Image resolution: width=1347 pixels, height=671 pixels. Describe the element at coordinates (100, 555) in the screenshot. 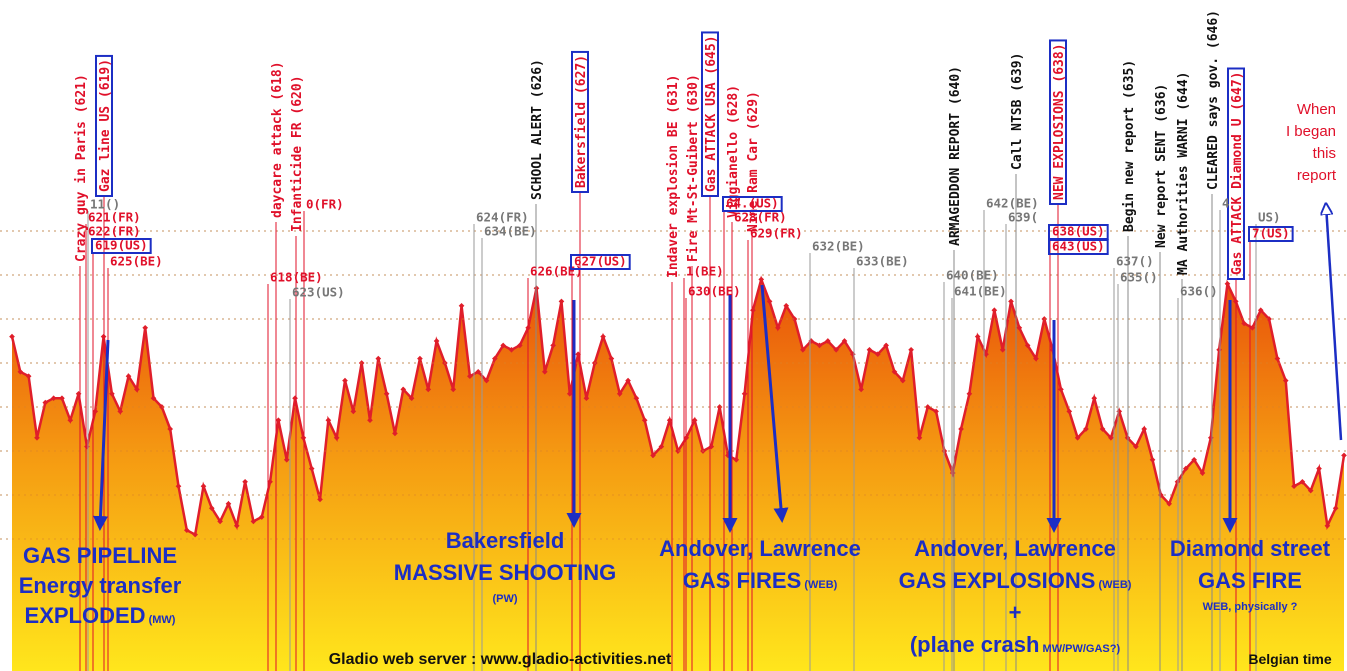

I see `caption-text: GAS PIPELINE` at that location.